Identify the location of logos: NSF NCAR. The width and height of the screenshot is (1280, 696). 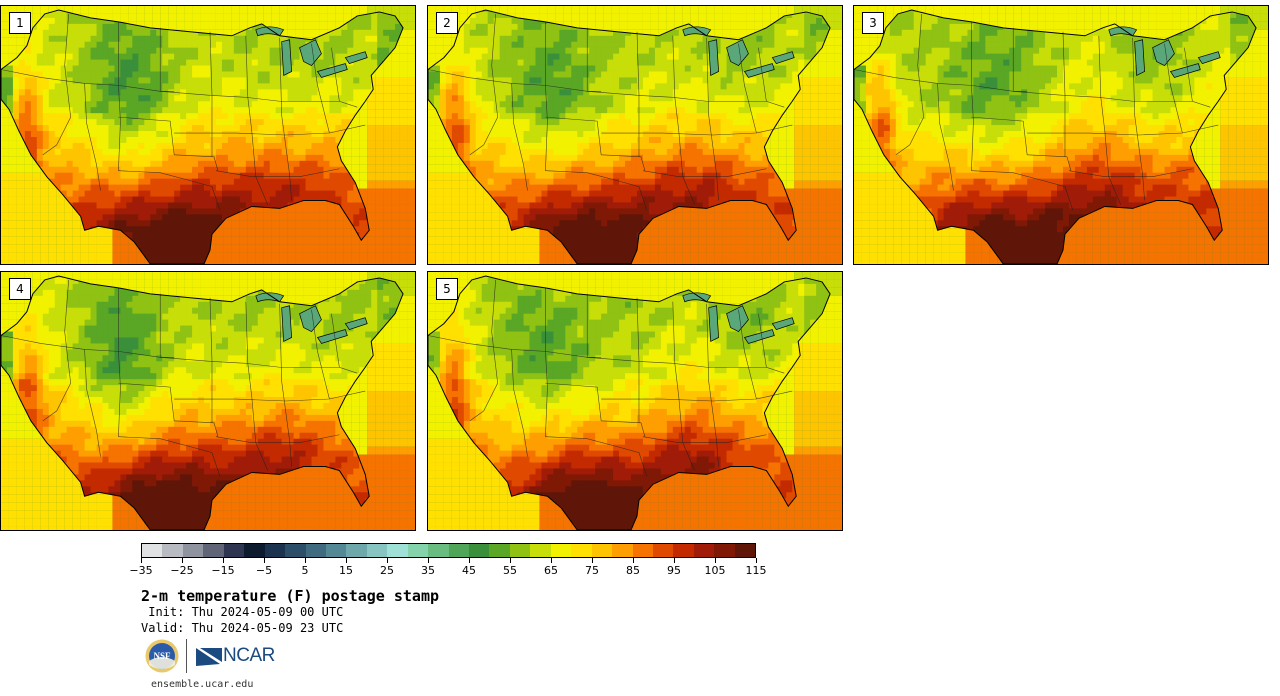
(210, 656).